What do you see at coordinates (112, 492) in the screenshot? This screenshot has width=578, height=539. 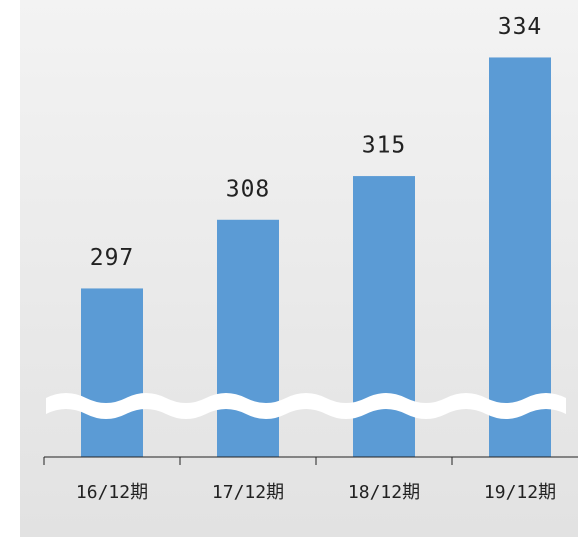 I see `x-tick-label: 16/12期` at bounding box center [112, 492].